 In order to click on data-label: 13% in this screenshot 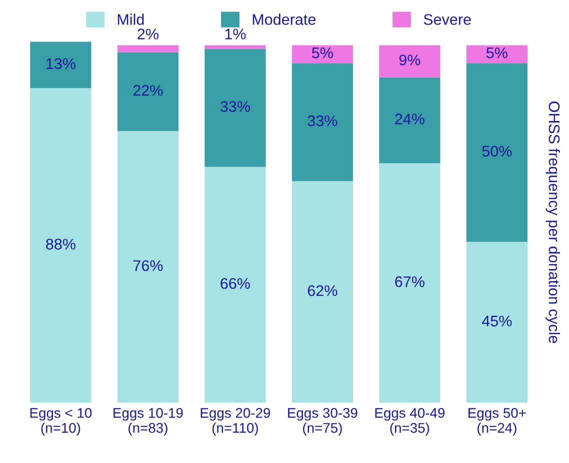, I will do `click(61, 64)`.